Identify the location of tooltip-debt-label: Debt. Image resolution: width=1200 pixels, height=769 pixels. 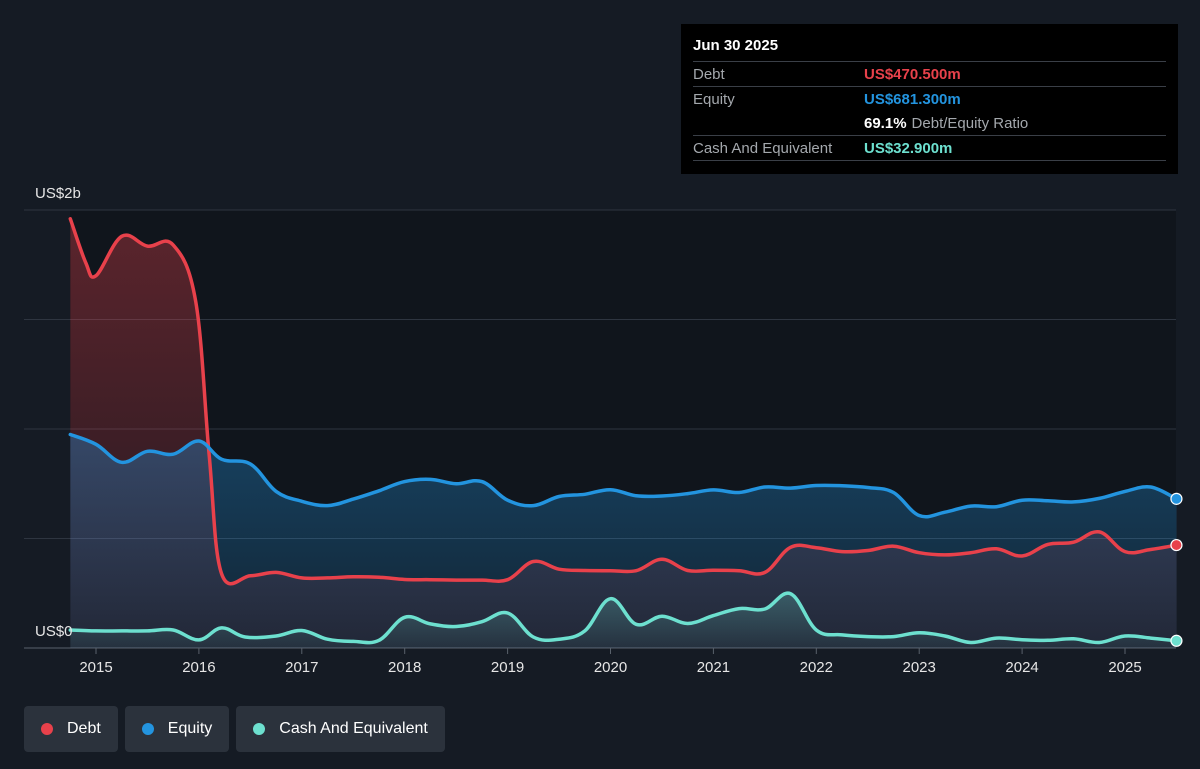
(709, 74).